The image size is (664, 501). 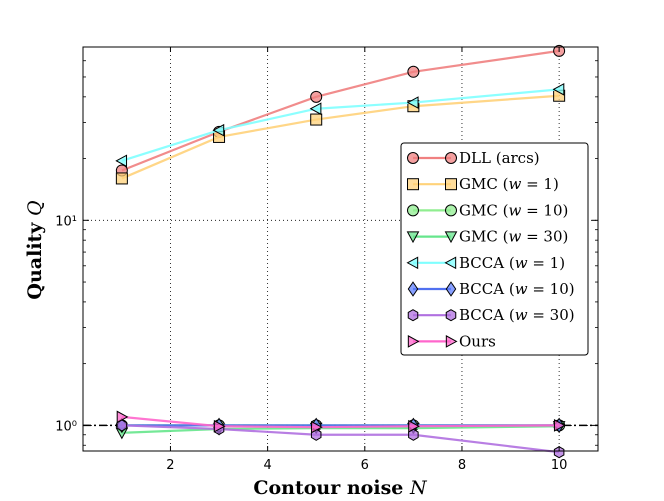 What do you see at coordinates (66, 426) in the screenshot?
I see `y-tick-label: 10⁰` at bounding box center [66, 426].